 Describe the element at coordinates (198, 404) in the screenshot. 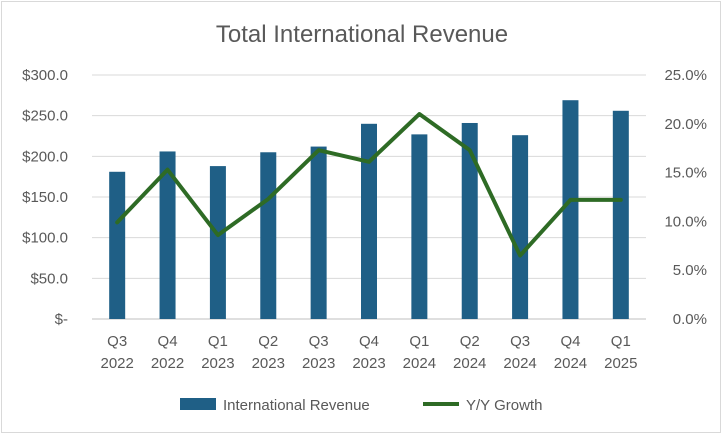

I see `legend-revenue-swatch` at that location.